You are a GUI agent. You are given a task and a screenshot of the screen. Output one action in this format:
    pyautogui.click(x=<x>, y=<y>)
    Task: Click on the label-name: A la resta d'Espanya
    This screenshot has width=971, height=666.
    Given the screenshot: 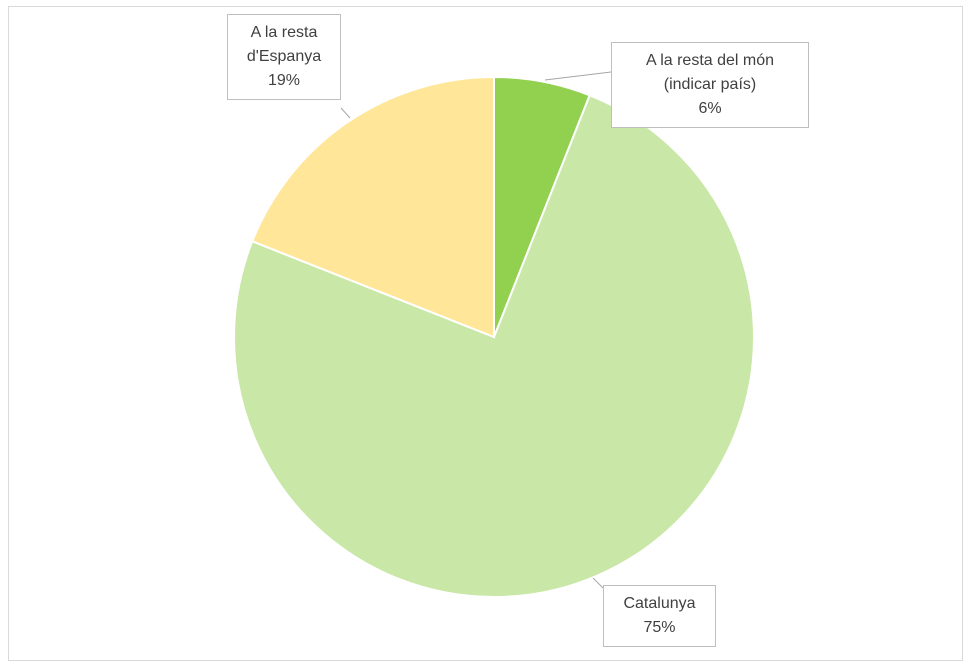 What is the action you would take?
    pyautogui.click(x=284, y=44)
    